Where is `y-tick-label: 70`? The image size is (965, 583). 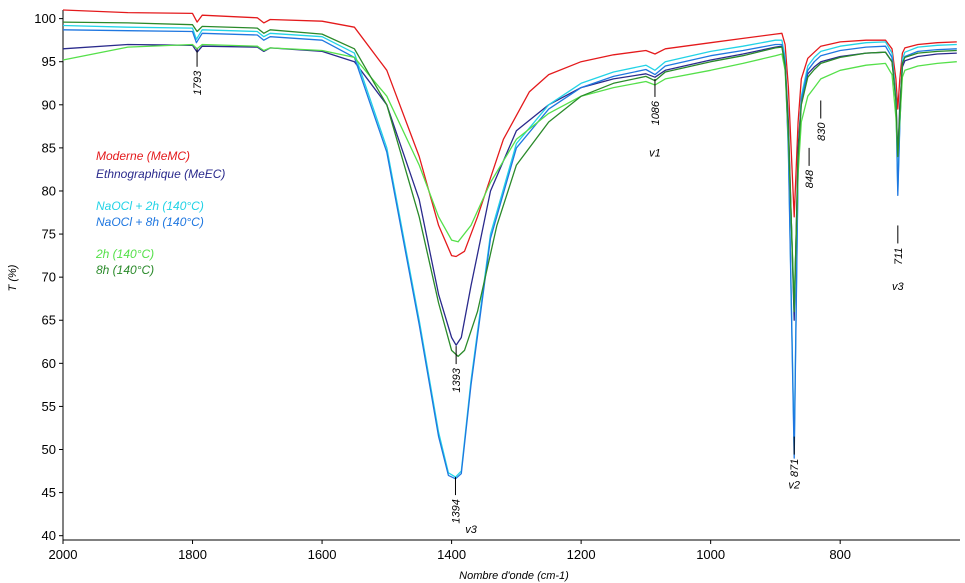
y-tick-label: 70 is located at coordinates (49, 277).